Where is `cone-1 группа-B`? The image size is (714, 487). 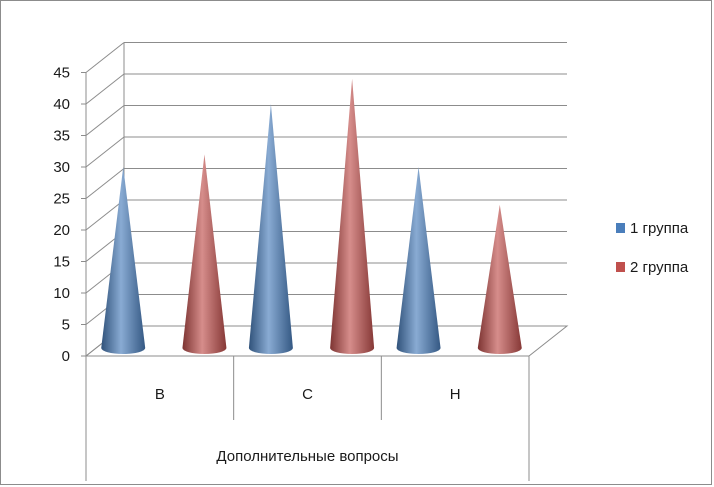
cone-1 группа-B is located at coordinates (123, 260).